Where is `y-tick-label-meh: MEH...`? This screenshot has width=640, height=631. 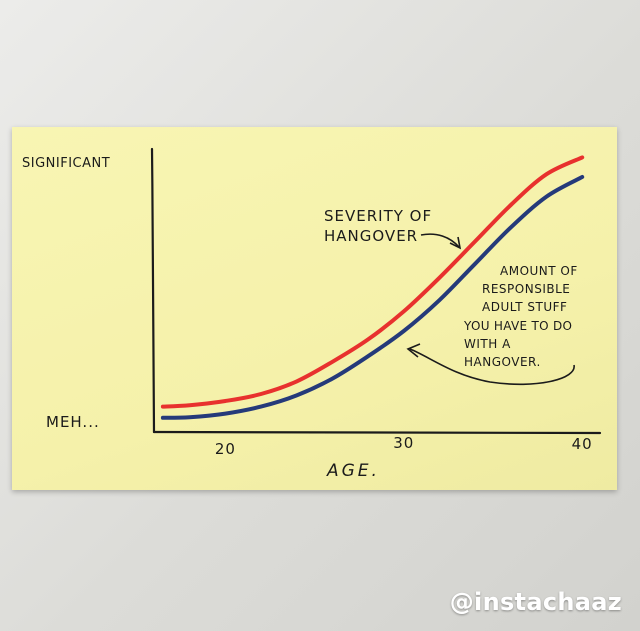
y-tick-label-meh: MEH... is located at coordinates (73, 422).